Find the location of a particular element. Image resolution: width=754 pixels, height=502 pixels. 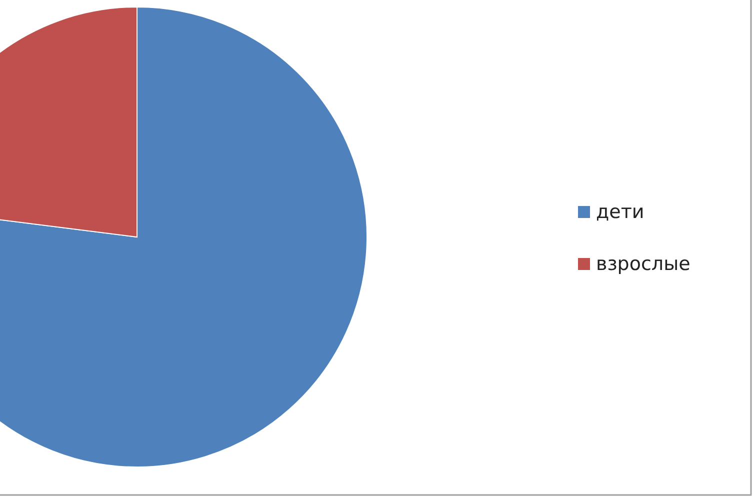

legend-label: дети is located at coordinates (620, 212).